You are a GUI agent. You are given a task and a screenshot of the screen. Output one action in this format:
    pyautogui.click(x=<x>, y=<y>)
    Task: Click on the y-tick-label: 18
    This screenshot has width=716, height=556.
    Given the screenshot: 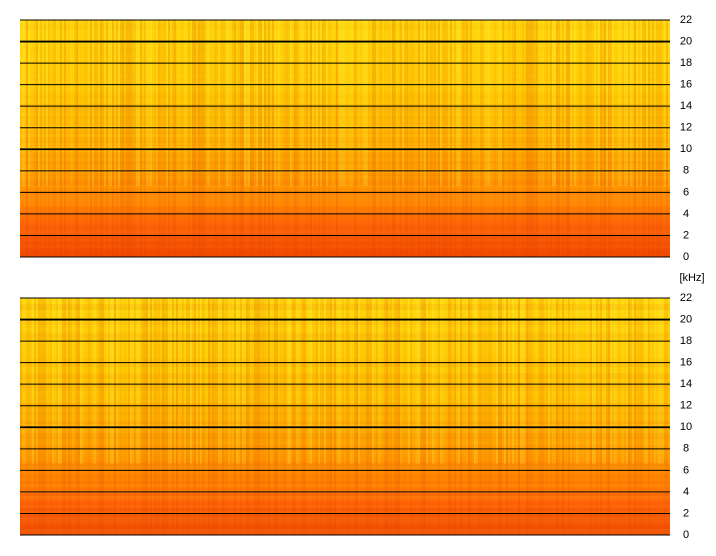 What is the action you would take?
    pyautogui.click(x=686, y=63)
    